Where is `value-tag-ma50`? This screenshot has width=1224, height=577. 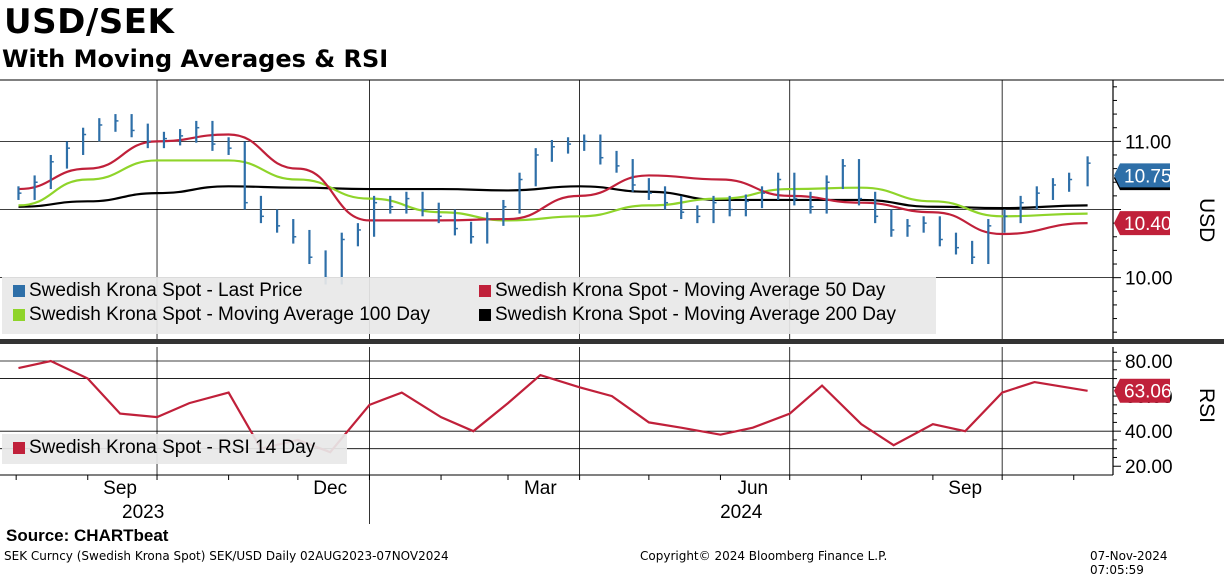 value-tag-ma50 is located at coordinates (1142, 223).